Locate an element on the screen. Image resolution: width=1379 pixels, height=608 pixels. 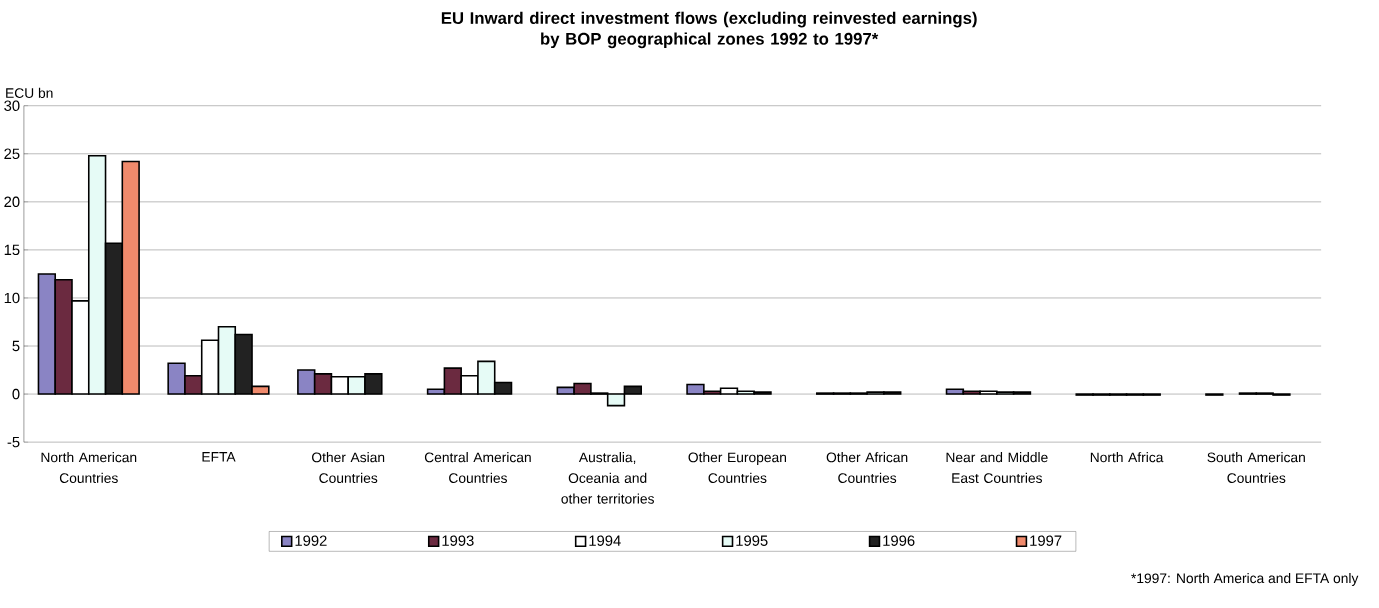
y-tick-label: 30 is located at coordinates (12, 106).